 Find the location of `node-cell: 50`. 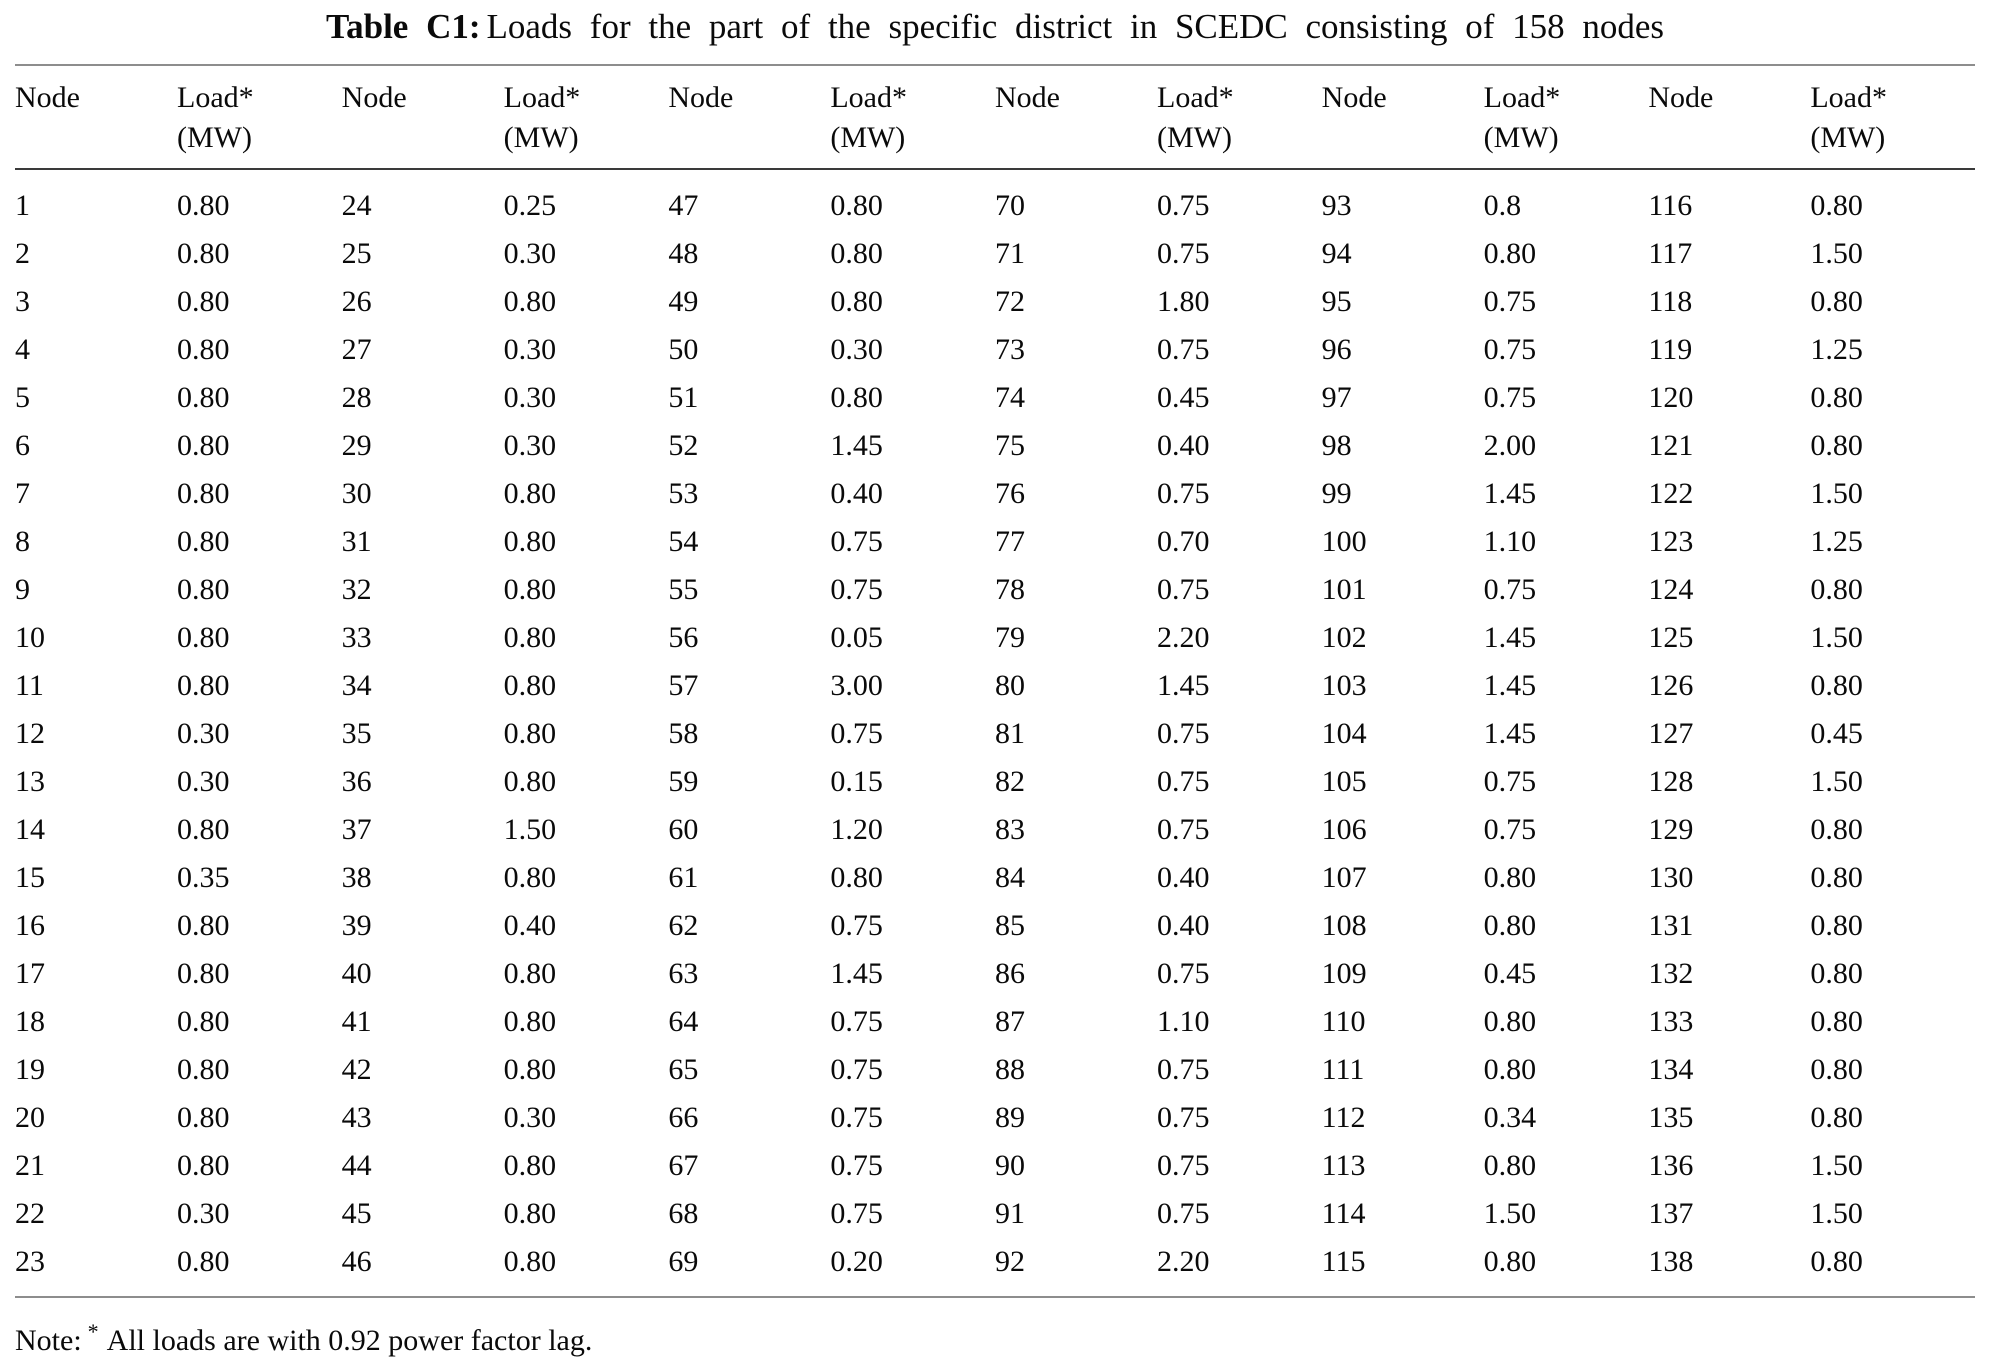

node-cell: 50 is located at coordinates (683, 349).